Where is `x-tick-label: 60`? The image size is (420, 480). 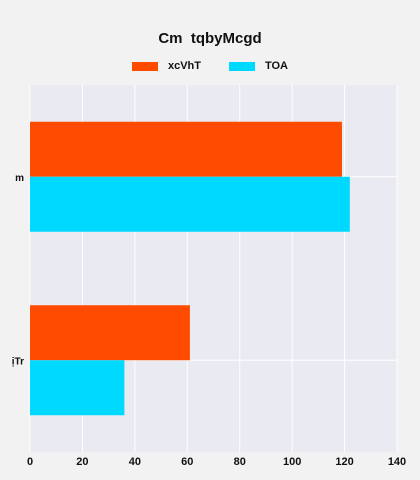 x-tick-label: 60 is located at coordinates (187, 462).